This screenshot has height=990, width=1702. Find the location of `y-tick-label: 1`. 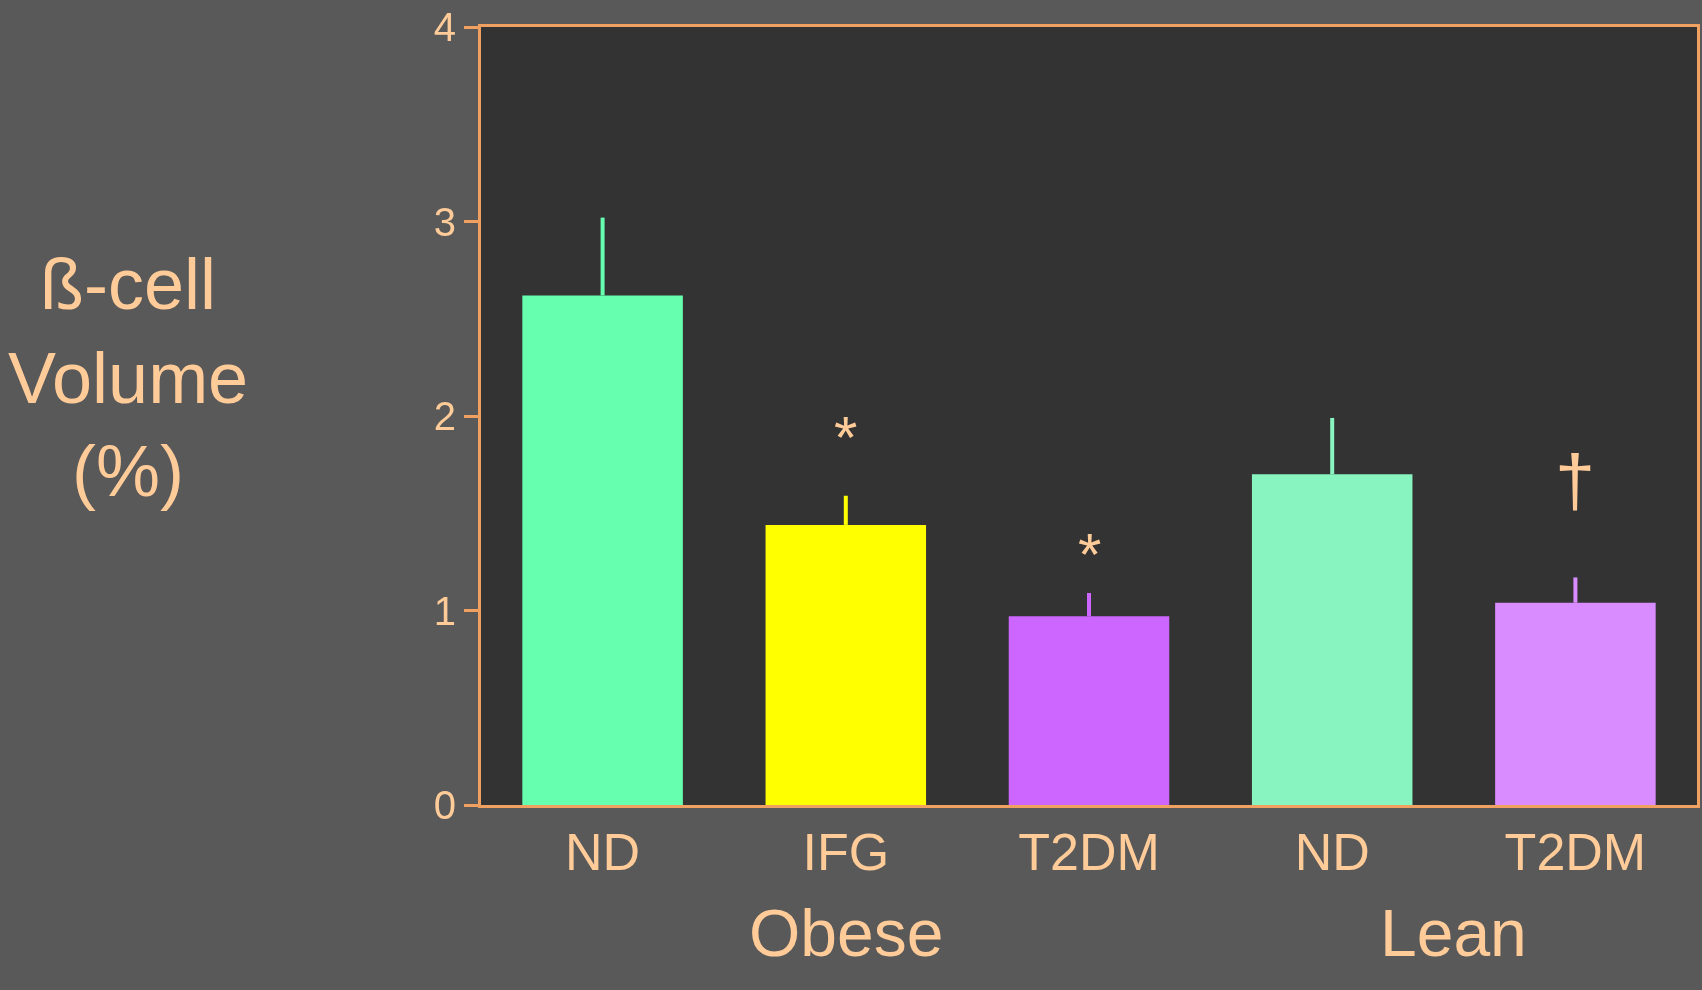

y-tick-label: 1 is located at coordinates (444, 610).